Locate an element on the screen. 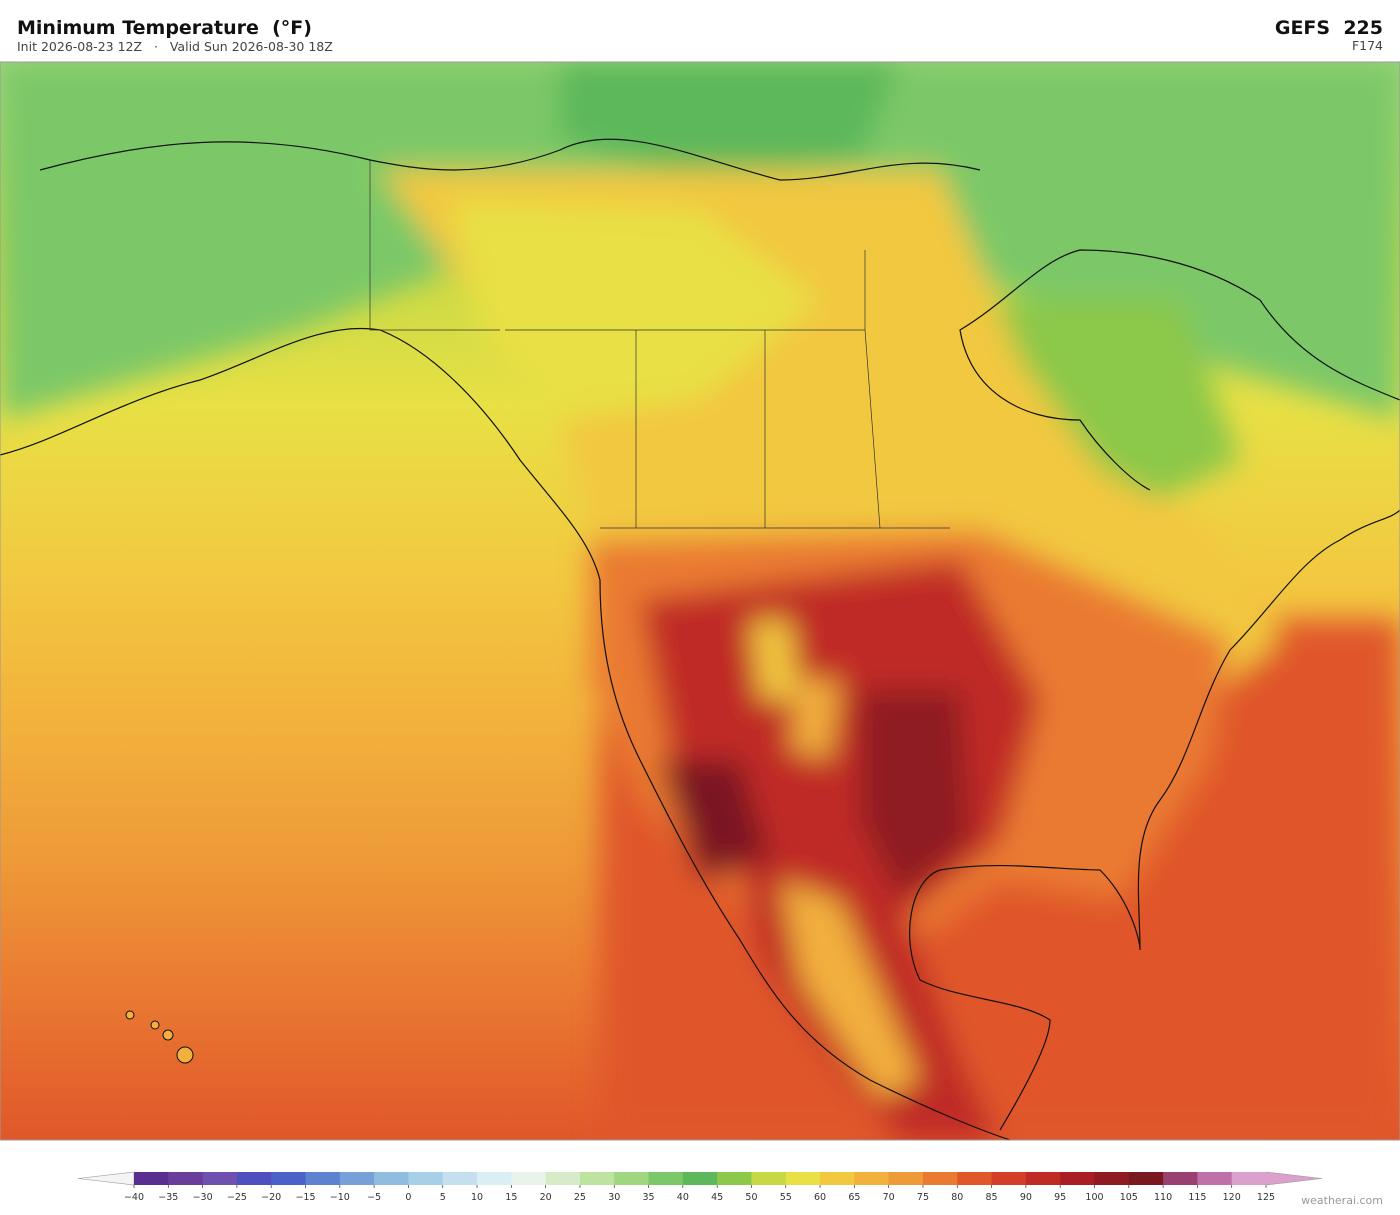  tick-label: −35 is located at coordinates (168, 1197).